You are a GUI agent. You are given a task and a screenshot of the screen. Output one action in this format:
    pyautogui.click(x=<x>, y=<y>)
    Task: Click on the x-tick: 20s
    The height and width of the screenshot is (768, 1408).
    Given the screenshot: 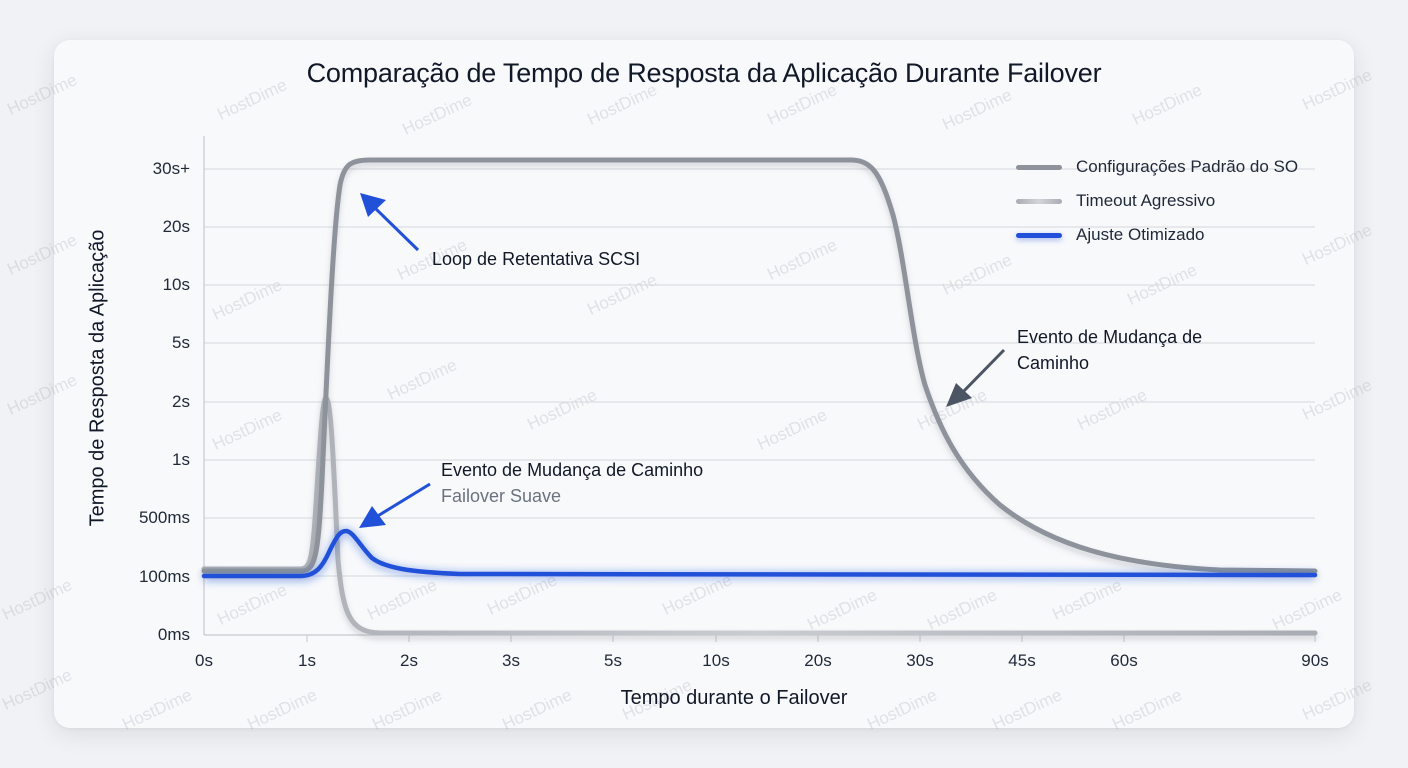 What is the action you would take?
    pyautogui.click(x=818, y=660)
    